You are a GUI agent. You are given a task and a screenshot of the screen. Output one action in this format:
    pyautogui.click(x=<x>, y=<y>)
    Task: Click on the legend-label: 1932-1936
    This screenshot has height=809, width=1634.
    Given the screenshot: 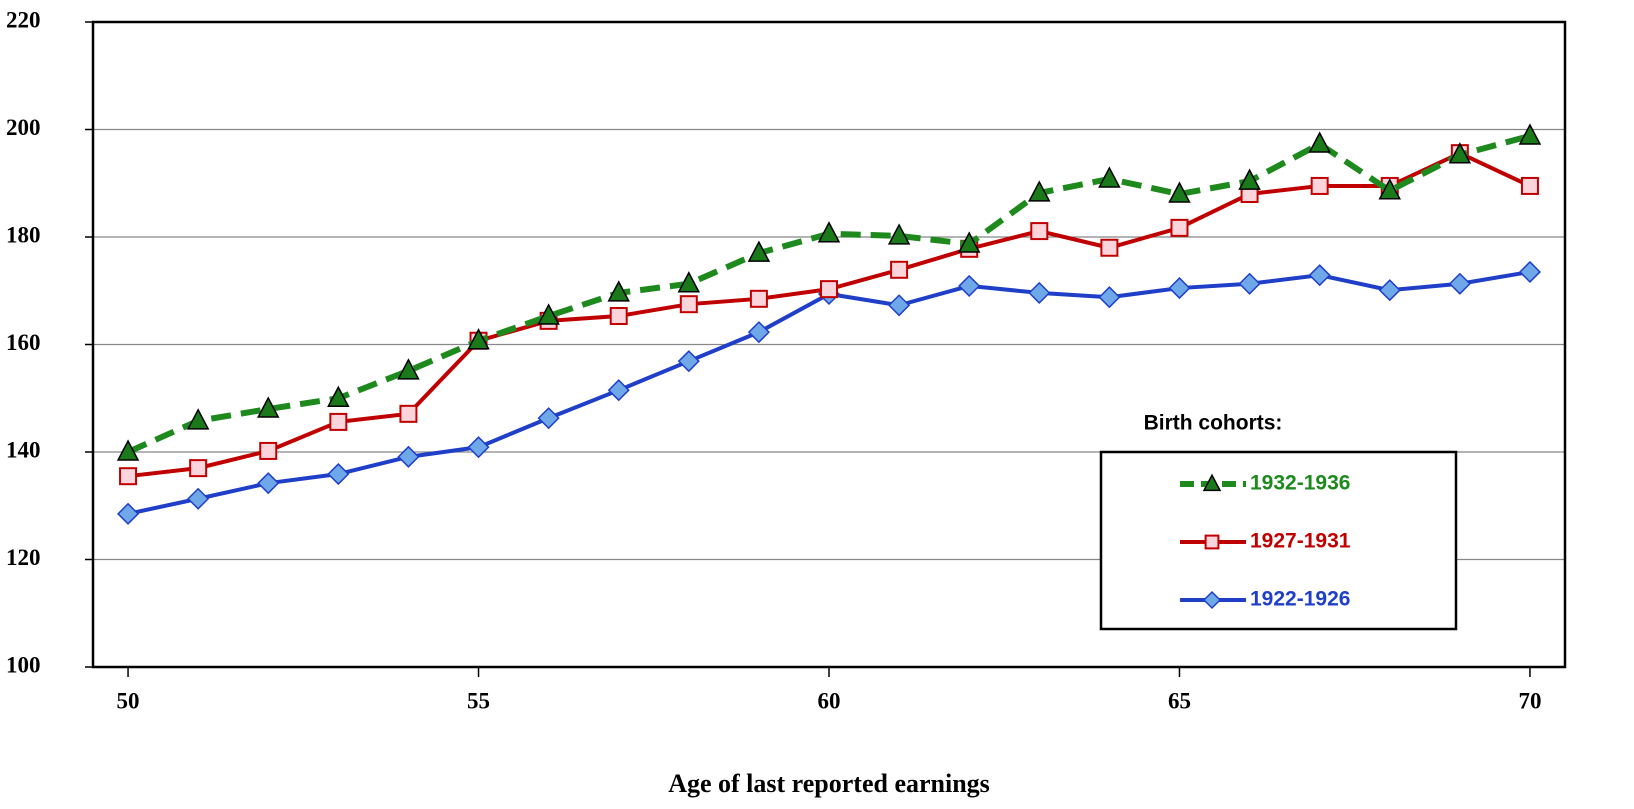 What is the action you would take?
    pyautogui.click(x=1300, y=483)
    